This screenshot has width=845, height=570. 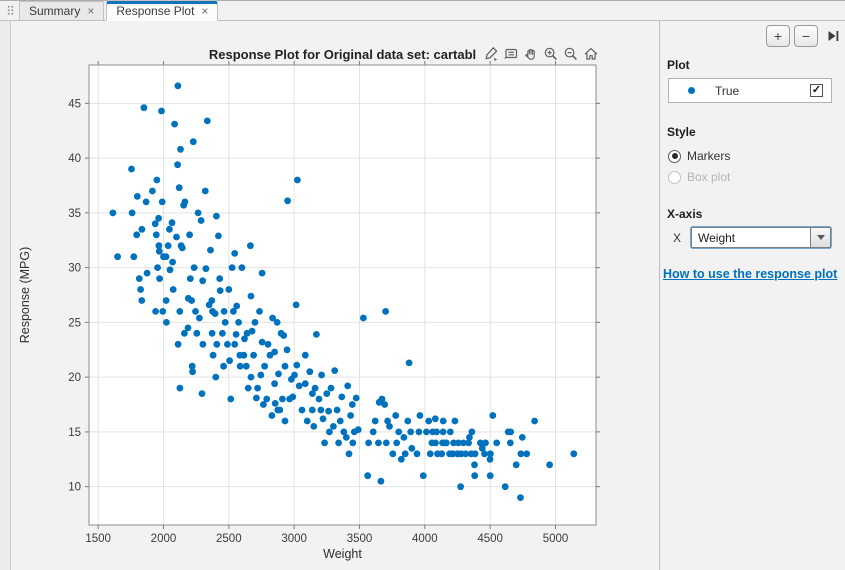 I want to click on xaxis-dropdown-button, so click(x=821, y=237).